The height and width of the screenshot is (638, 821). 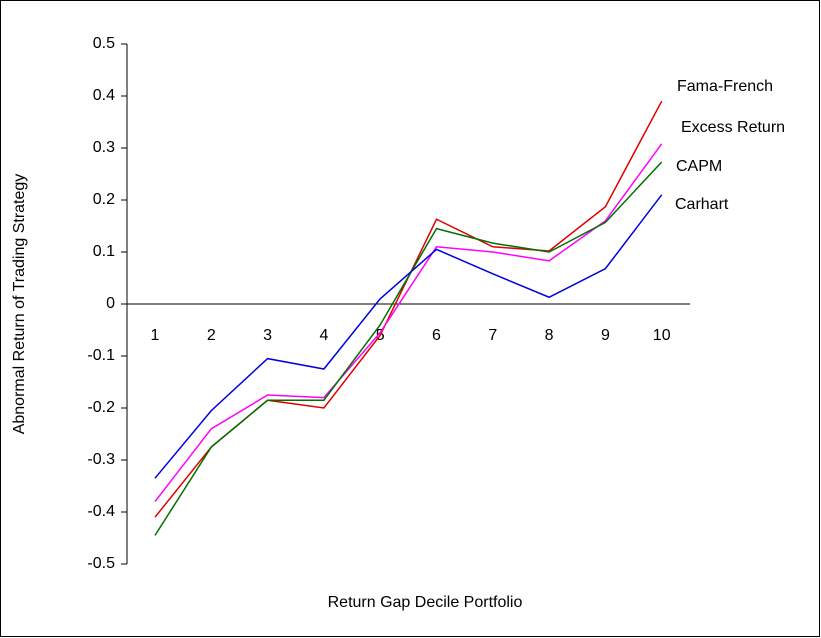 What do you see at coordinates (104, 43) in the screenshot?
I see `y-tick-label: 0.5` at bounding box center [104, 43].